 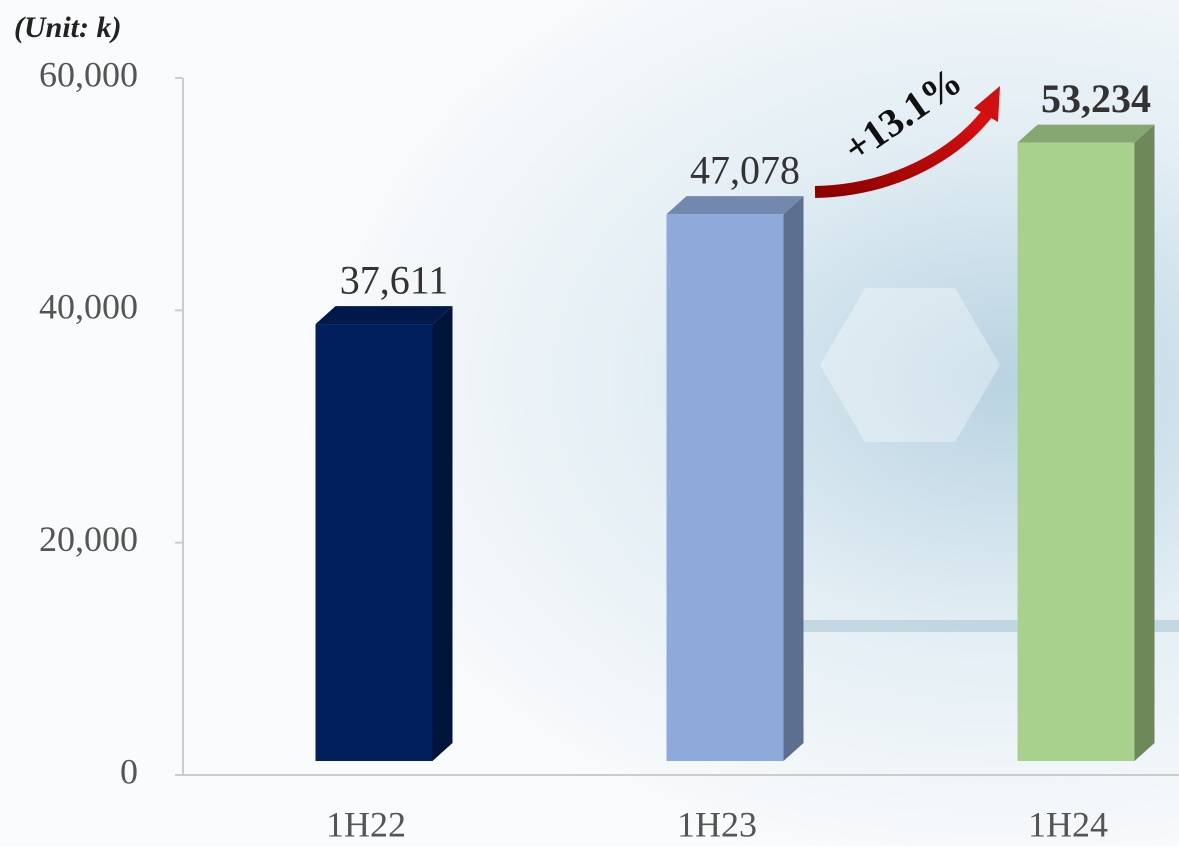 I want to click on value-label: 53,234, so click(x=1096, y=98).